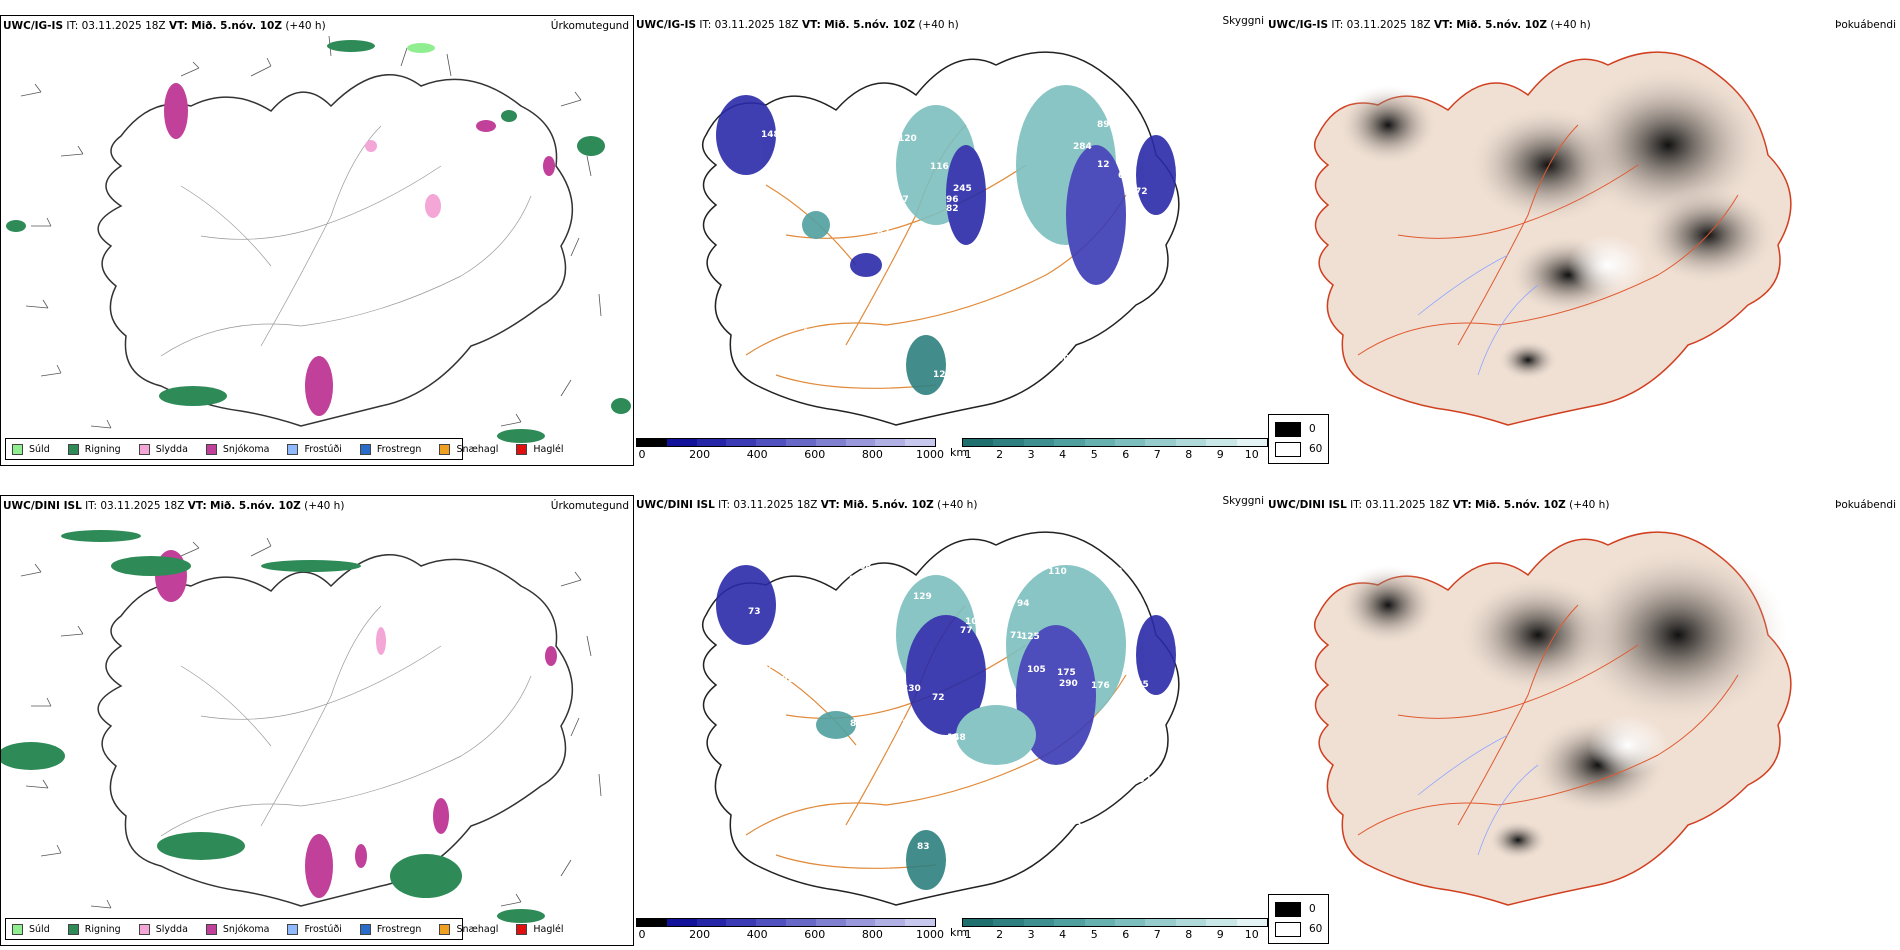 Image resolution: width=1900 pixels, height=950 pixels. I want to click on legend-item: Snæhagl, so click(469, 449).